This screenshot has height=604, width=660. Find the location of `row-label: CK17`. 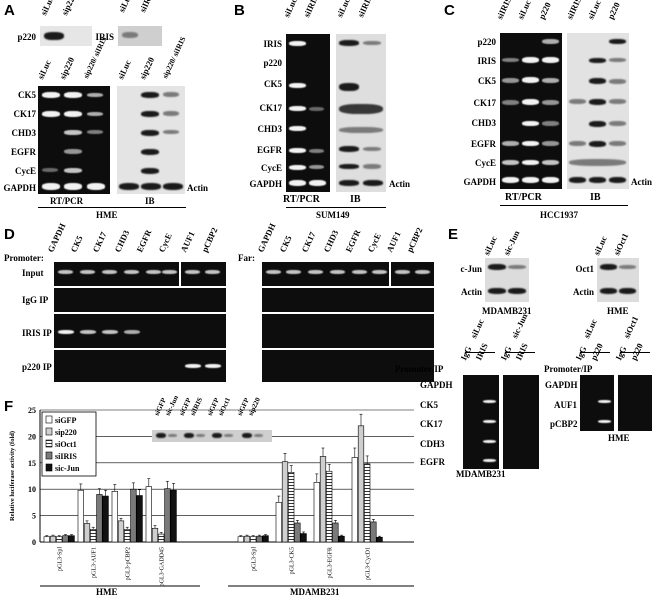

row-label: CK17 is located at coordinates (25, 114).